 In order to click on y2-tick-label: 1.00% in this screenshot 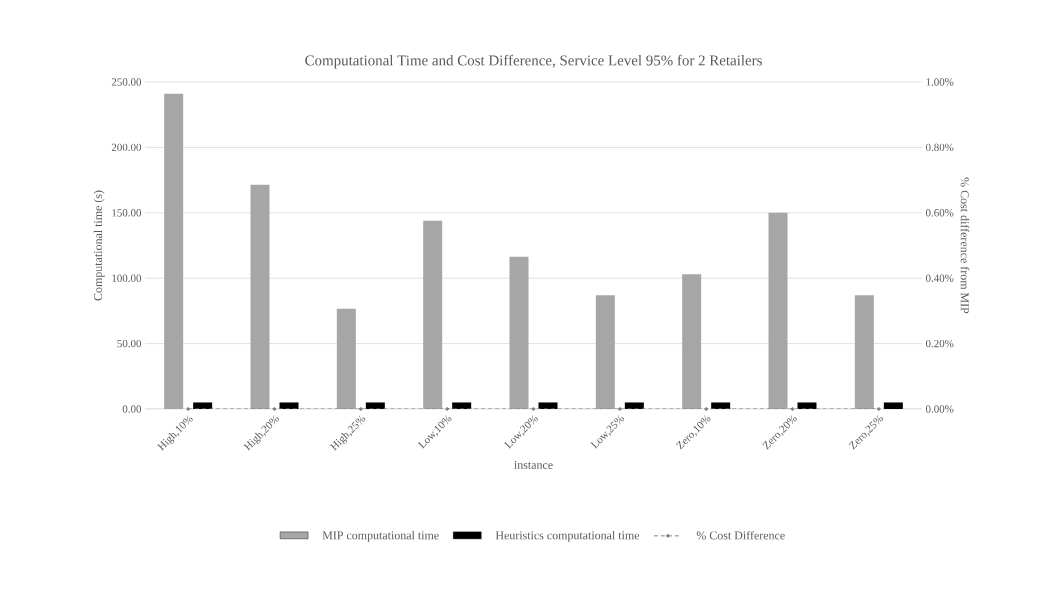, I will do `click(940, 82)`.